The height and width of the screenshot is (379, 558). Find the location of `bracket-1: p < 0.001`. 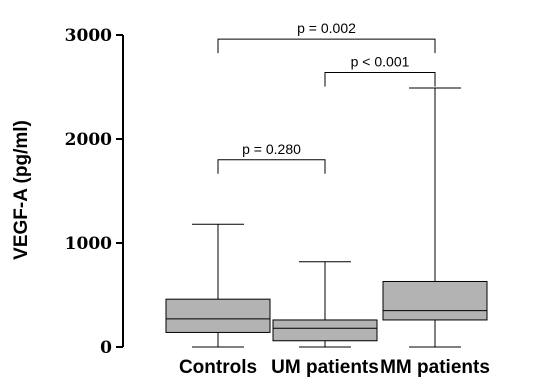

bracket-1: p < 0.001 is located at coordinates (380, 70).